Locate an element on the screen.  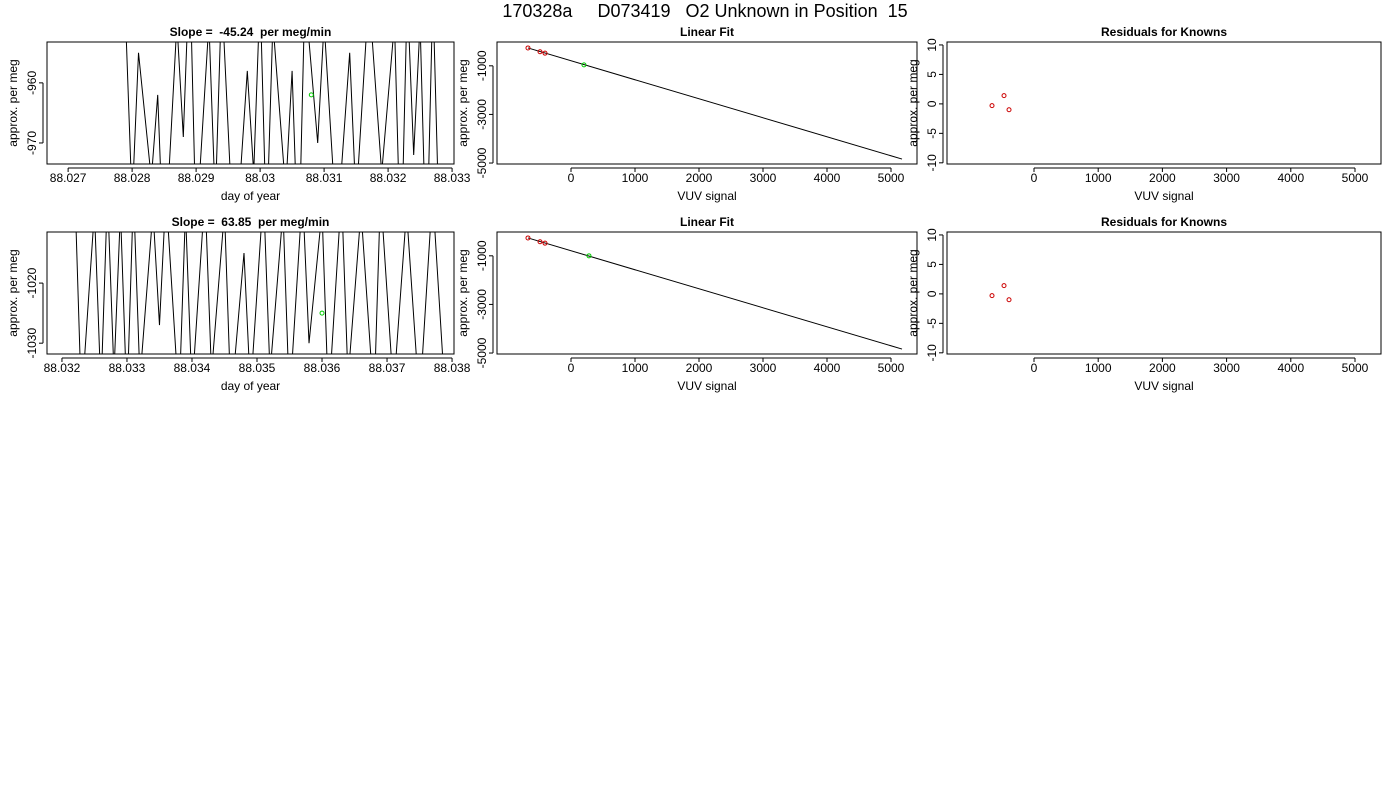
y-tick-label: -10 is located at coordinates (932, 353).